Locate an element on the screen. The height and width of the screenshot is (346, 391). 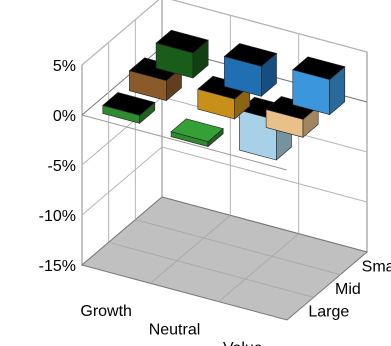
bar-neutral-small is located at coordinates (250, 70).